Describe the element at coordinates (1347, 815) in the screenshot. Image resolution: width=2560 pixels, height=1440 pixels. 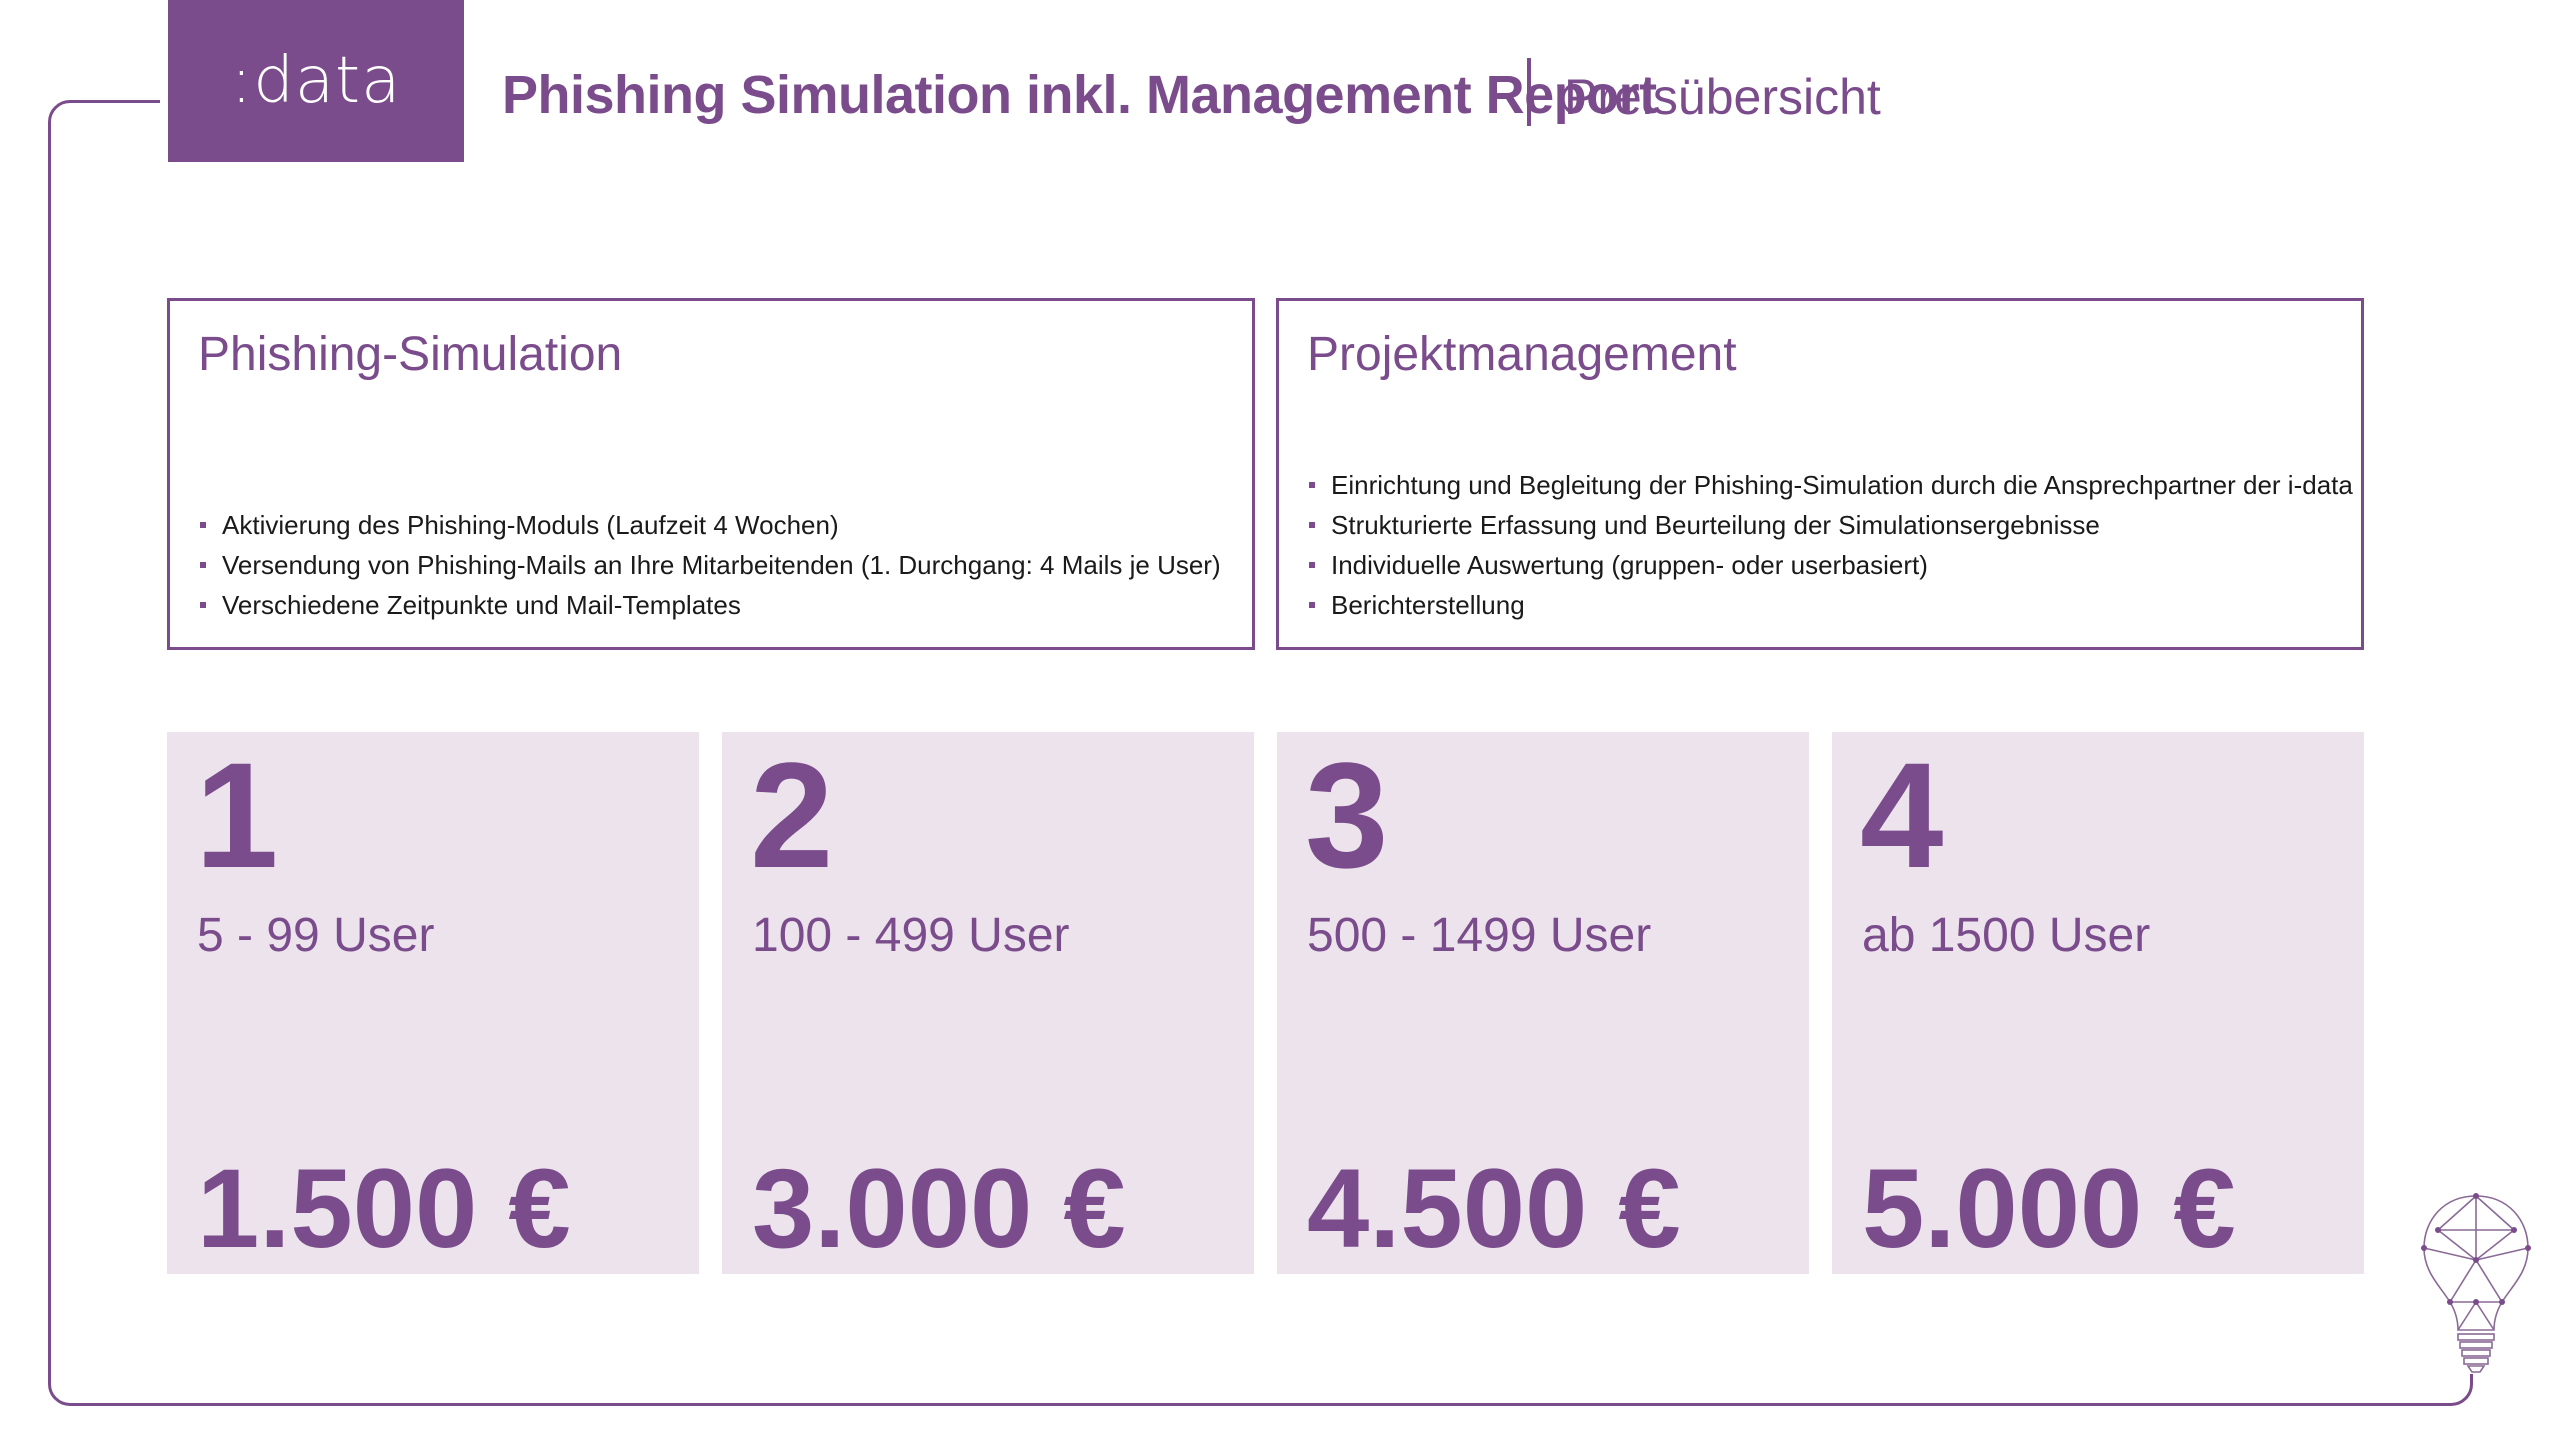
I see `tier-number: 3` at that location.